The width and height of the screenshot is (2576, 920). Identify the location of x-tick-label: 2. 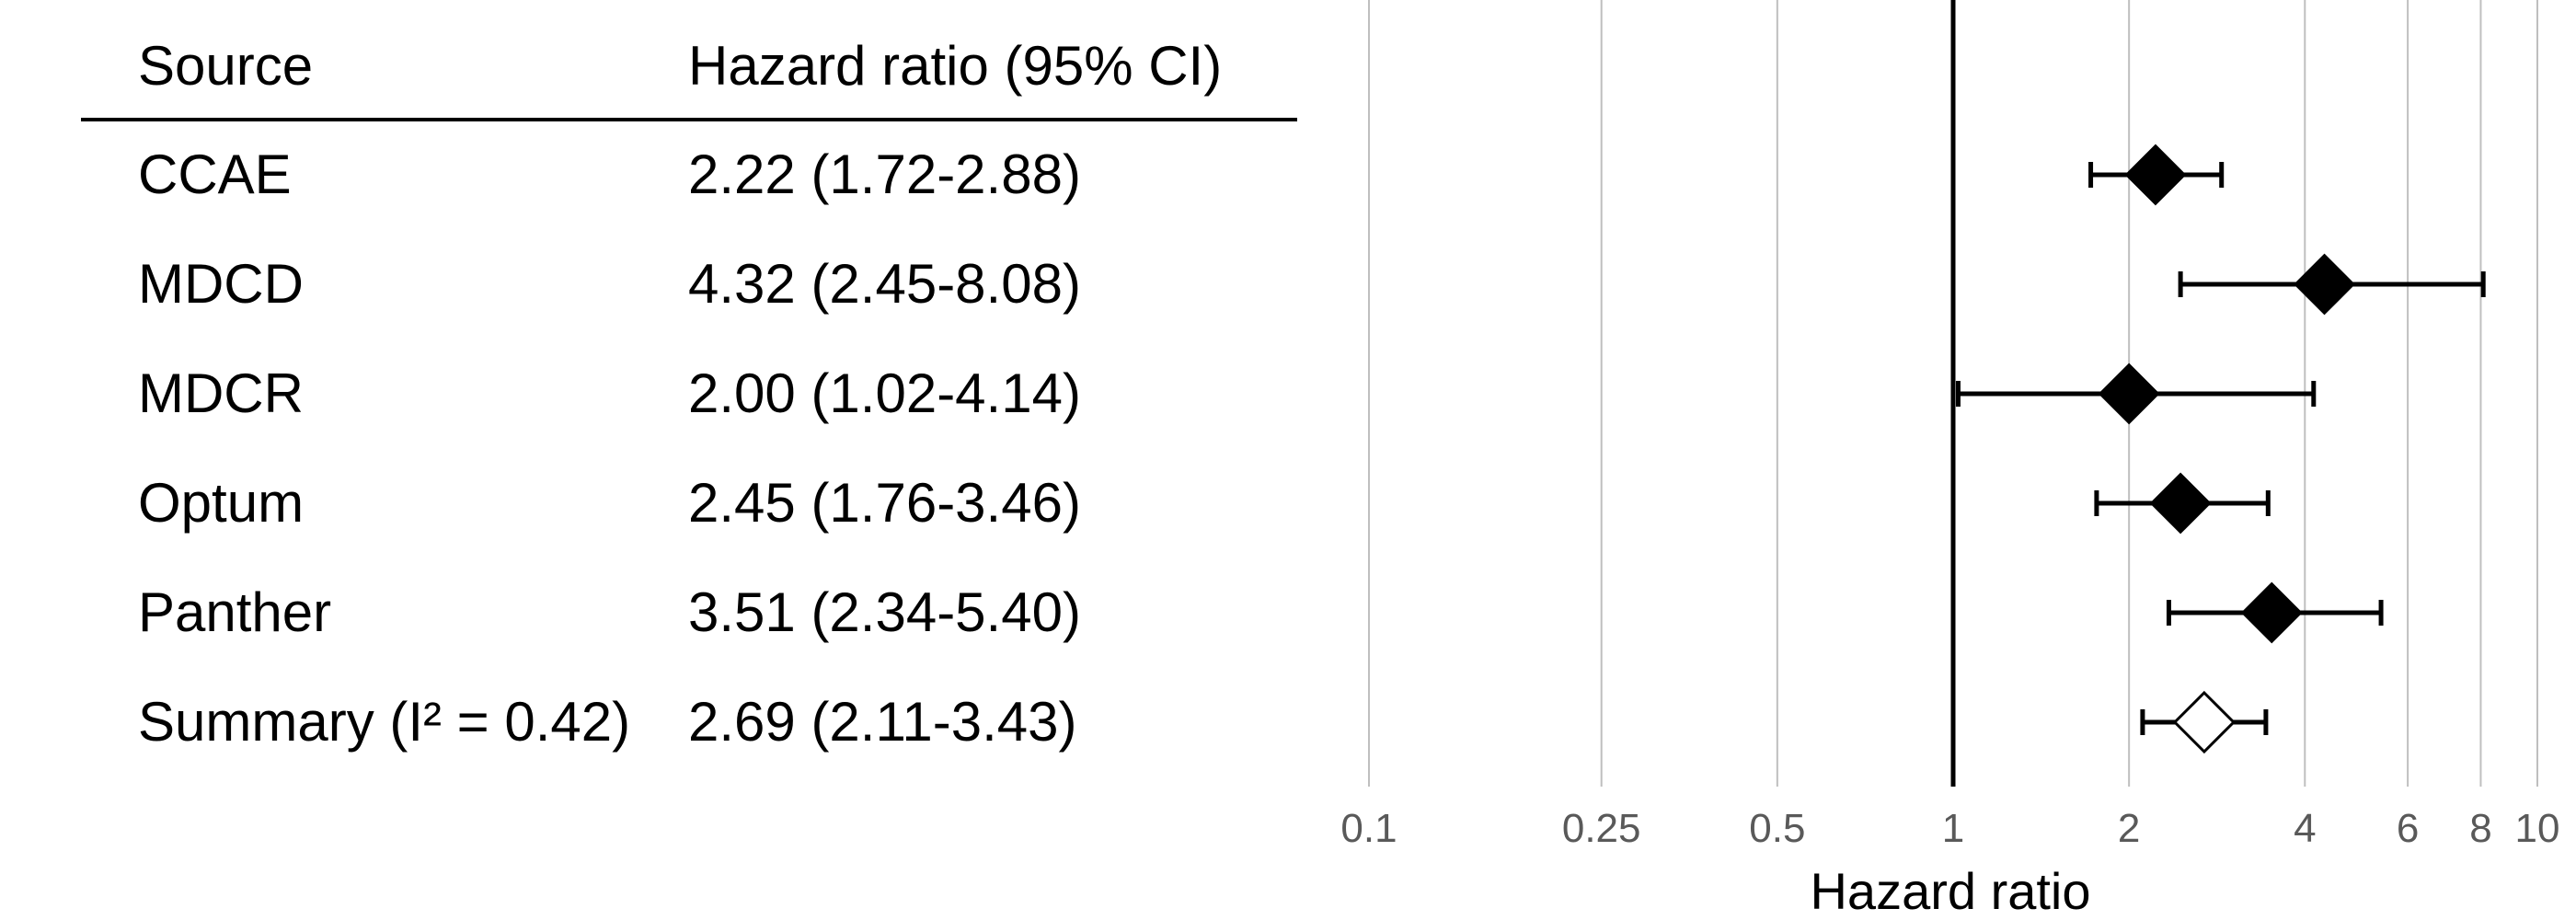
(2129, 828).